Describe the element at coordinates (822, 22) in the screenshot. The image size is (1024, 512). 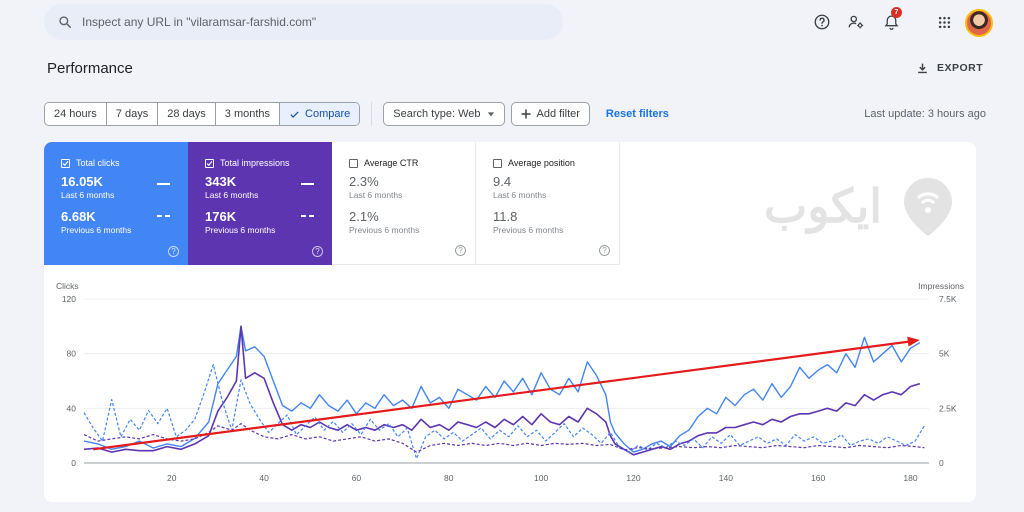
I see `help-icon` at that location.